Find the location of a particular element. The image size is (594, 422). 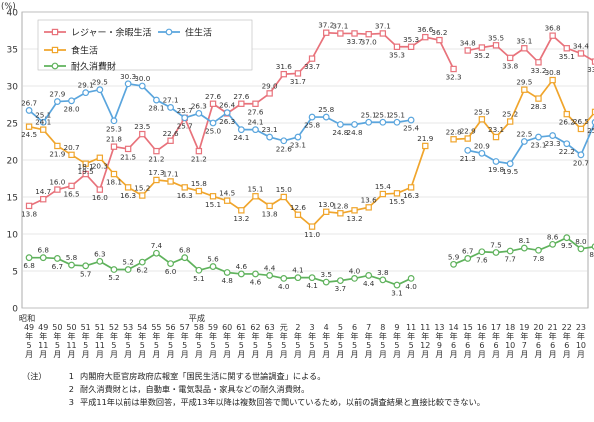

data-label: 19.5 is located at coordinates (86, 171).